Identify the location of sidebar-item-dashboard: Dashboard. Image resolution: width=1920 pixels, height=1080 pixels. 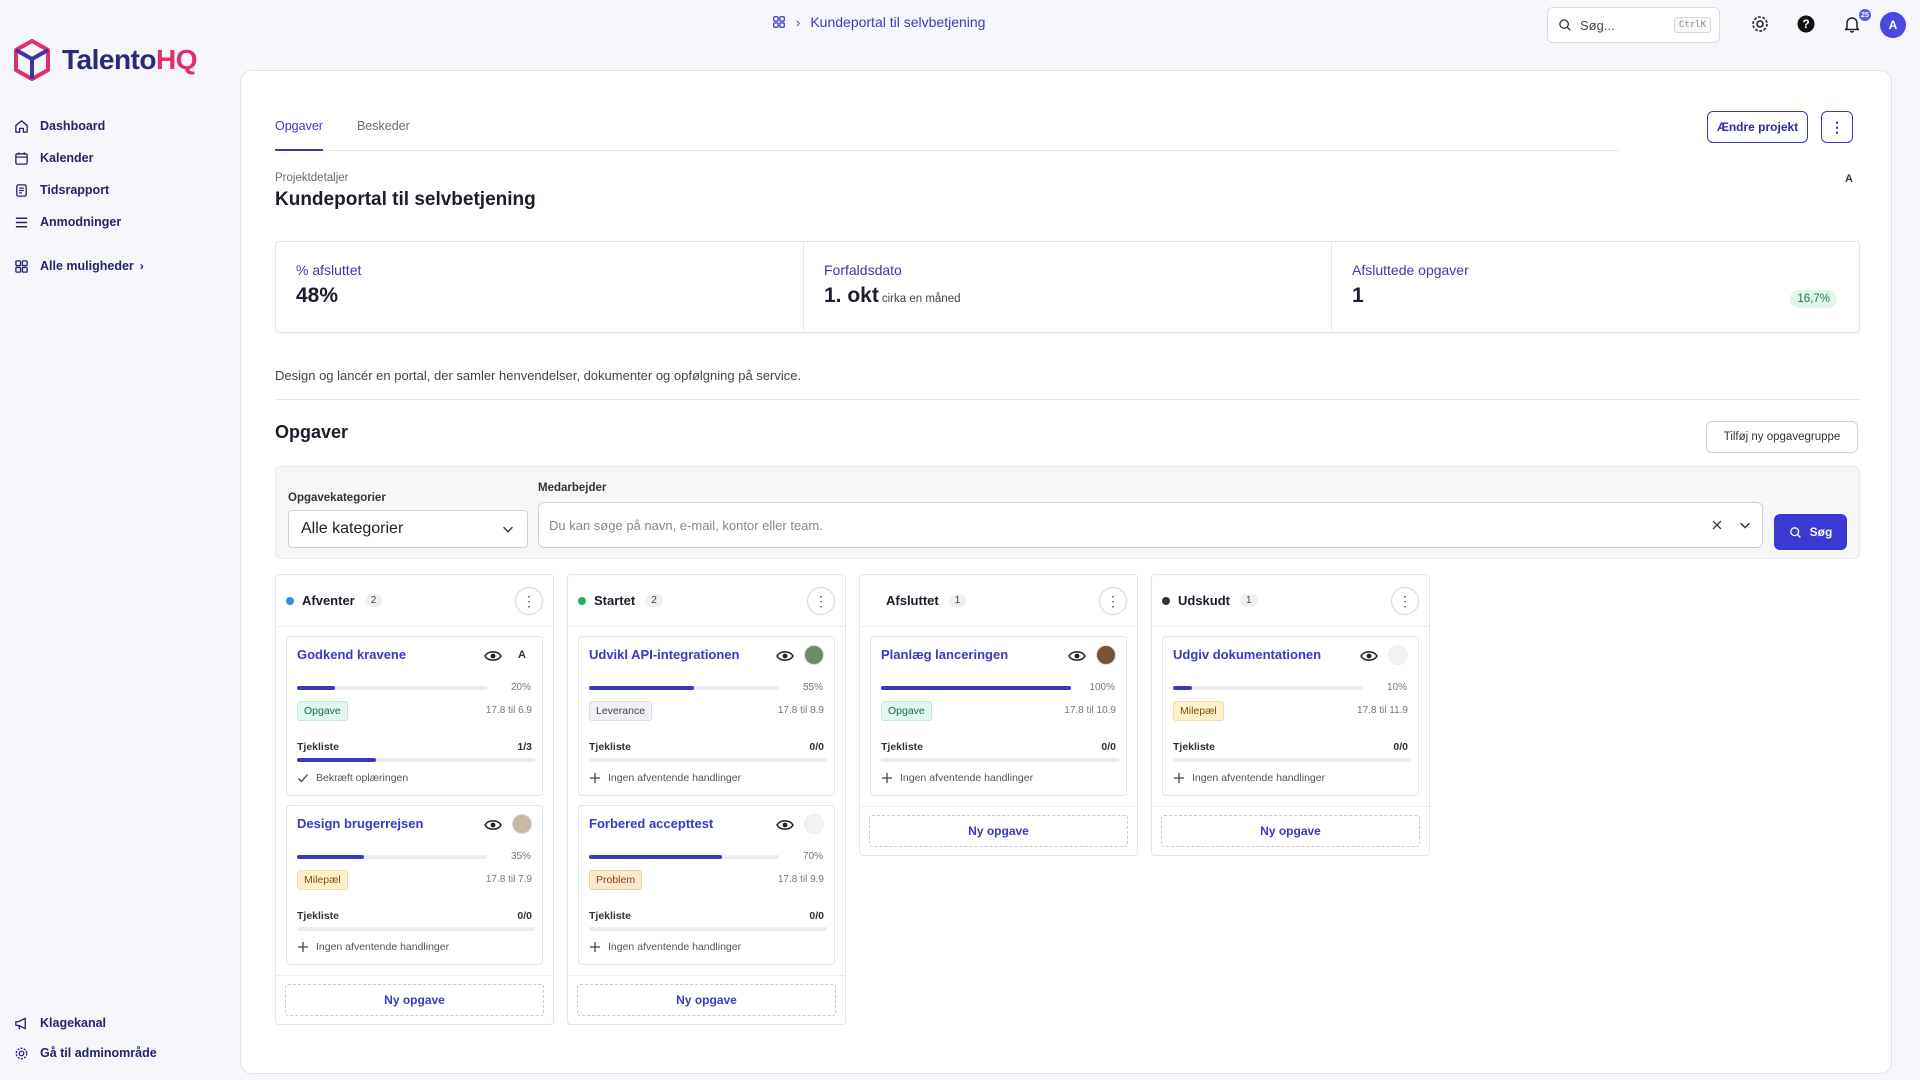
(119, 126).